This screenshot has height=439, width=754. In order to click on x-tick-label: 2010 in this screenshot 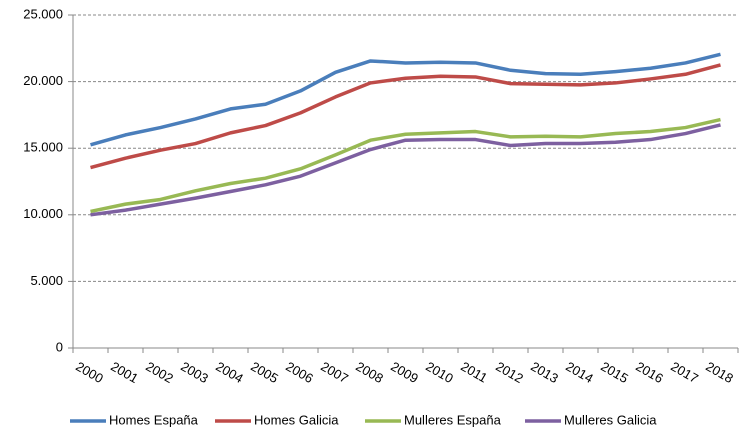, I will do `click(439, 372)`.